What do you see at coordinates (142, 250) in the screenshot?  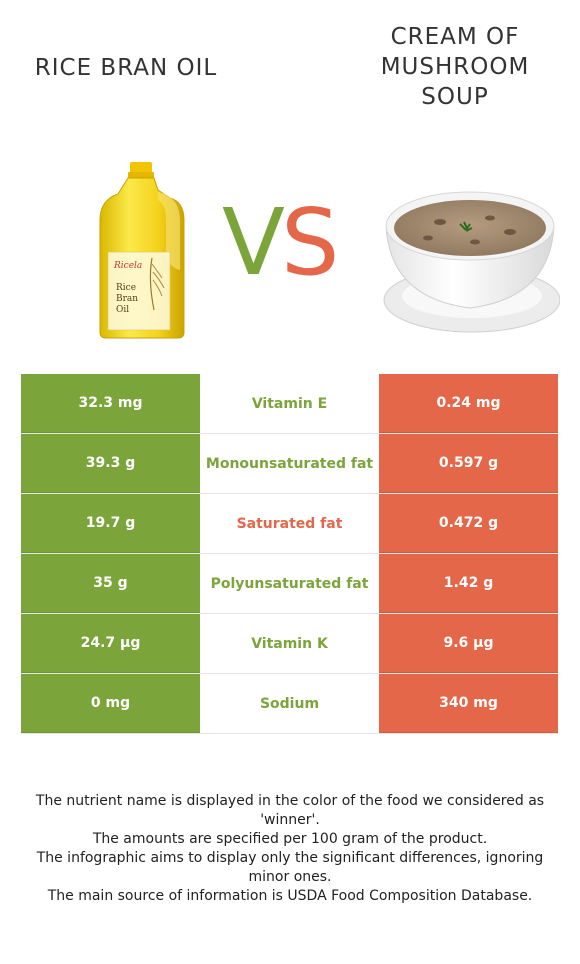 I see `rice-bran-oil-bottle-image: Ricela Rice Bran Oil` at bounding box center [142, 250].